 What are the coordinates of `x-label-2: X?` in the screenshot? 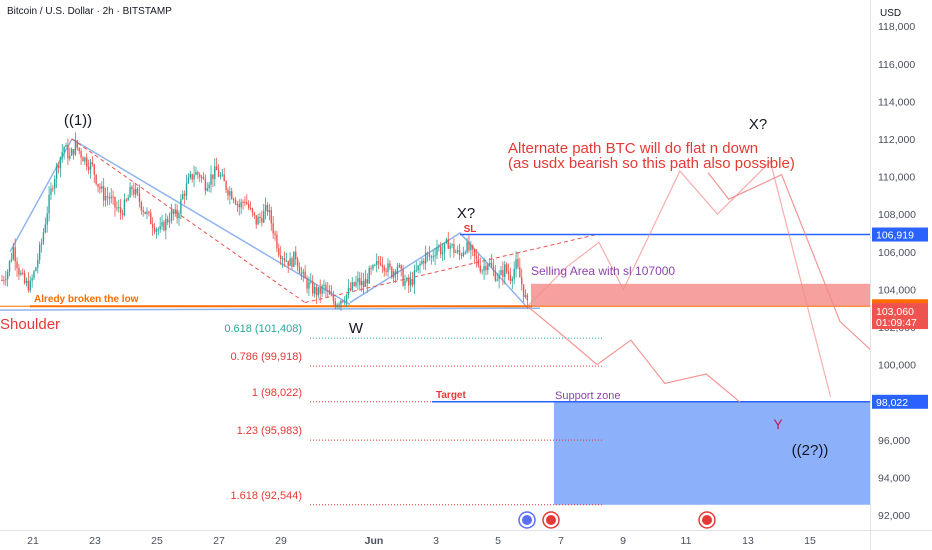 It's located at (758, 124).